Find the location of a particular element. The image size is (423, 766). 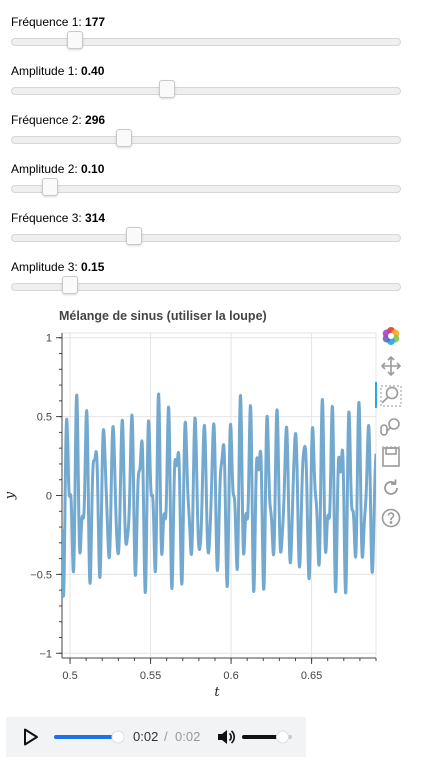

audio-player: 0:02 / 0:02 is located at coordinates (156, 737).